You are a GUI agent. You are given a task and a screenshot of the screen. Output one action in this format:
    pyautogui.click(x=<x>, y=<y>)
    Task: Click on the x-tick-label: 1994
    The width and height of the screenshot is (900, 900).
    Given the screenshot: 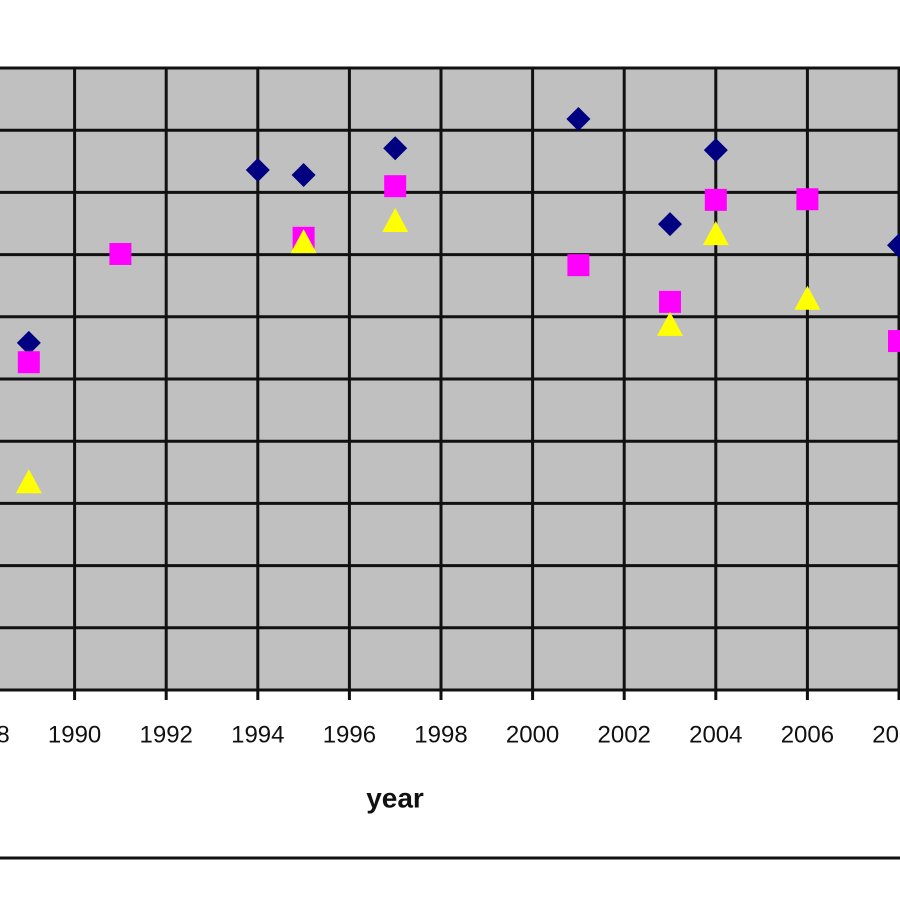 What is the action you would take?
    pyautogui.click(x=257, y=734)
    